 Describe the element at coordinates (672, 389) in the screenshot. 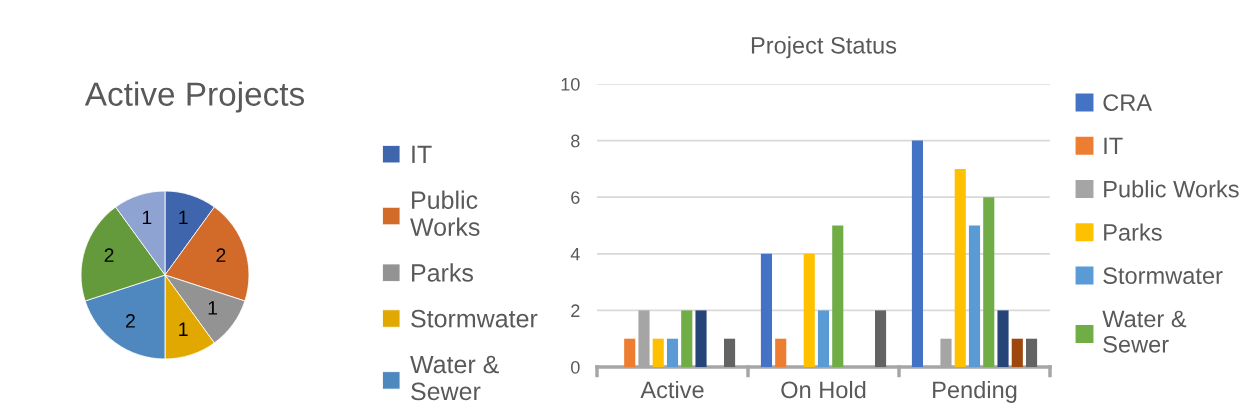

I see `x-tick-label: Active` at that location.